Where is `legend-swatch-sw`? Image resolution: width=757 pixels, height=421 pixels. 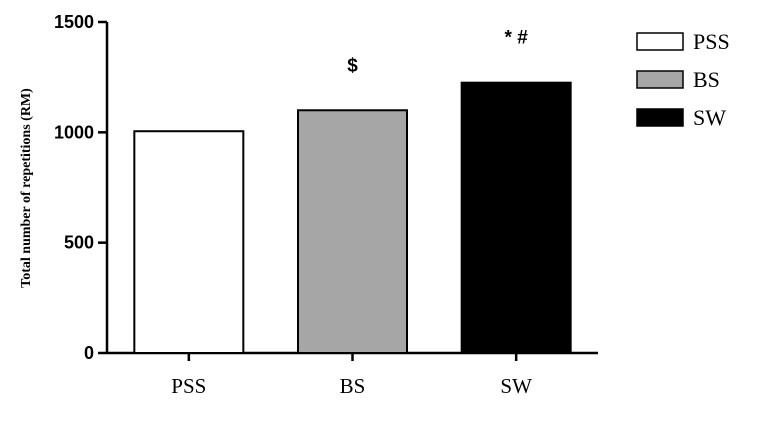 legend-swatch-sw is located at coordinates (660, 117).